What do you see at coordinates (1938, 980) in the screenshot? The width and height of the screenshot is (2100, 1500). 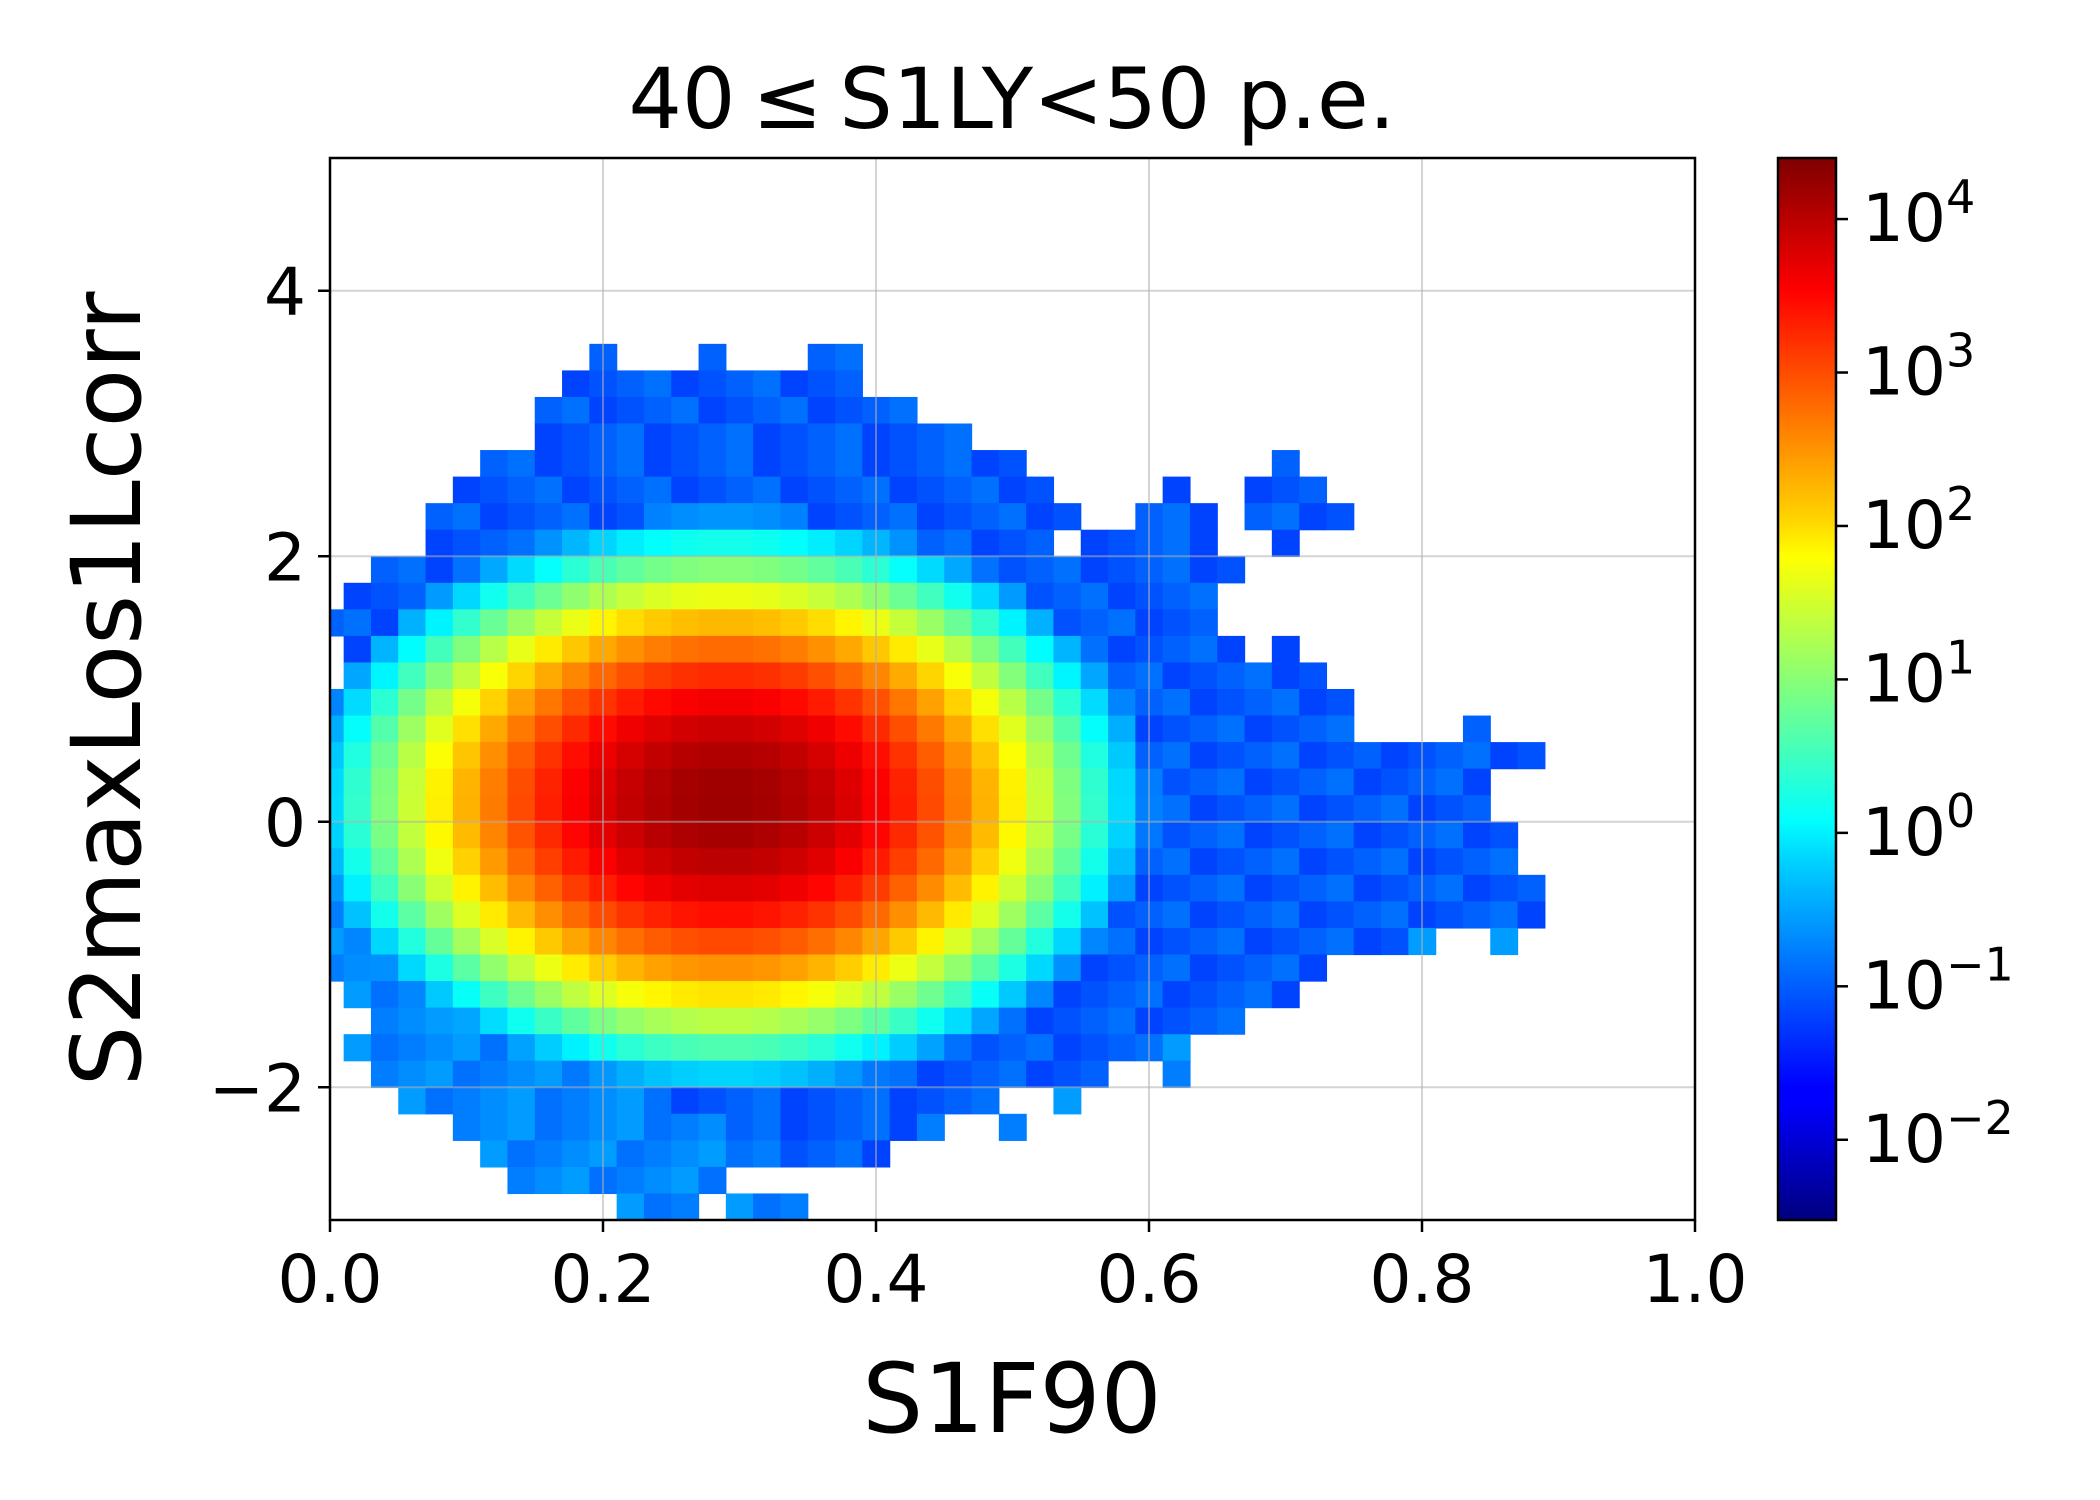 I see `colorbar-tick-label: 10⁻¹` at bounding box center [1938, 980].